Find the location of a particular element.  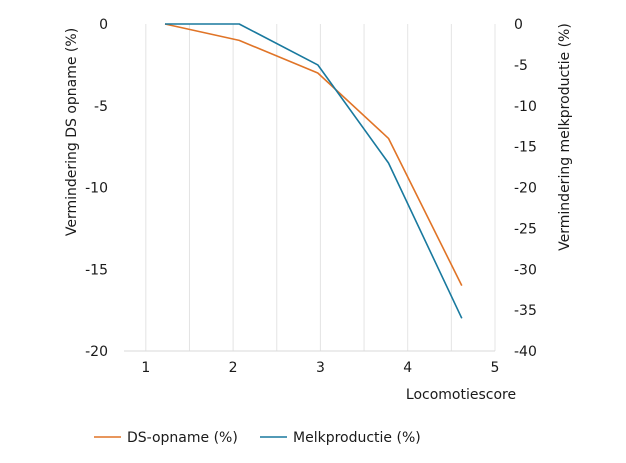

legend-item-melk: Melkproductie (%) is located at coordinates (340, 438).